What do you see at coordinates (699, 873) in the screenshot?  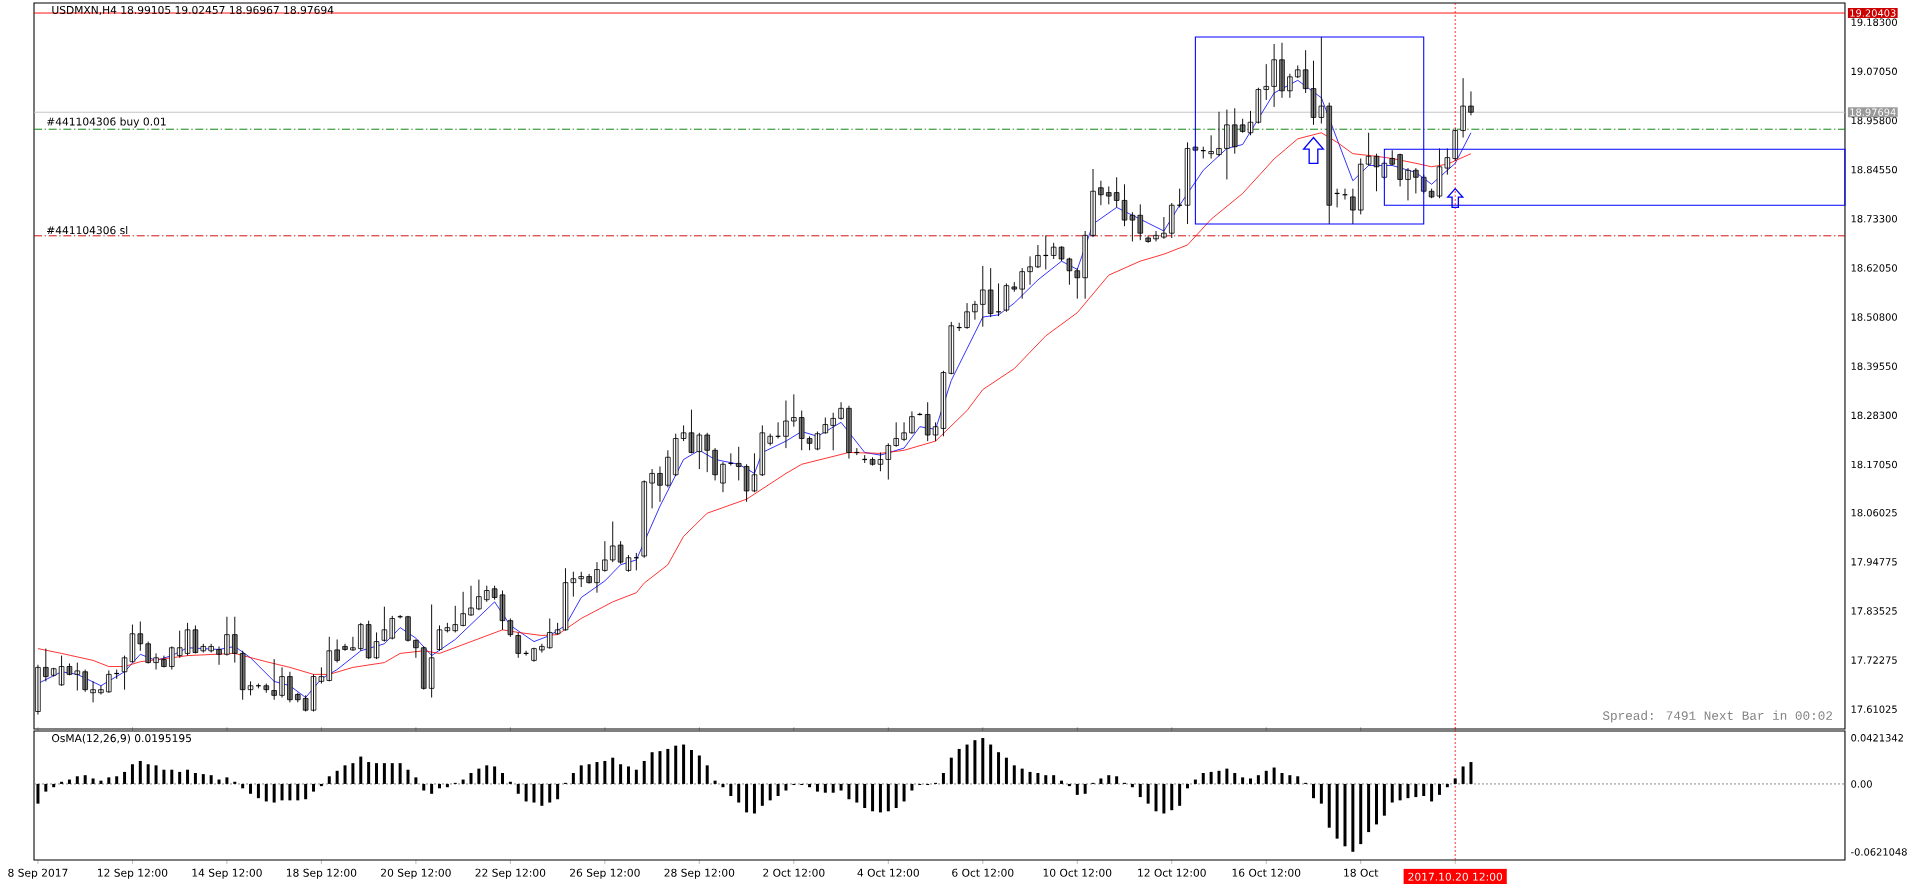 I see `x-tick-label: 28 Sep 12:00` at bounding box center [699, 873].